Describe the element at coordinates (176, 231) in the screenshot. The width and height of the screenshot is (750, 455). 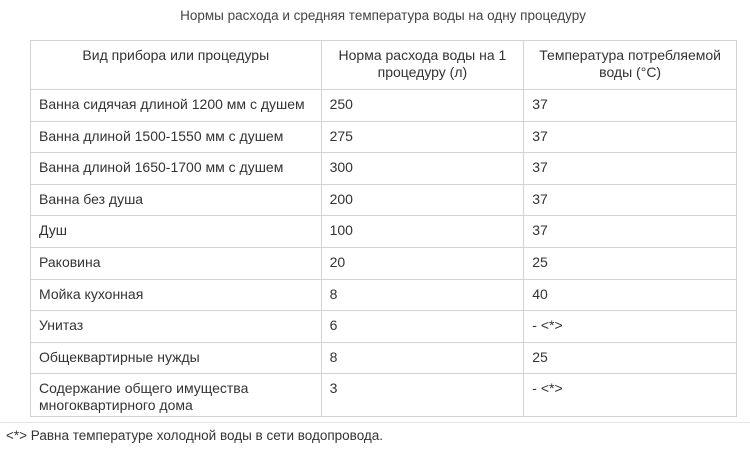
I see `cell-device: Душ` at that location.